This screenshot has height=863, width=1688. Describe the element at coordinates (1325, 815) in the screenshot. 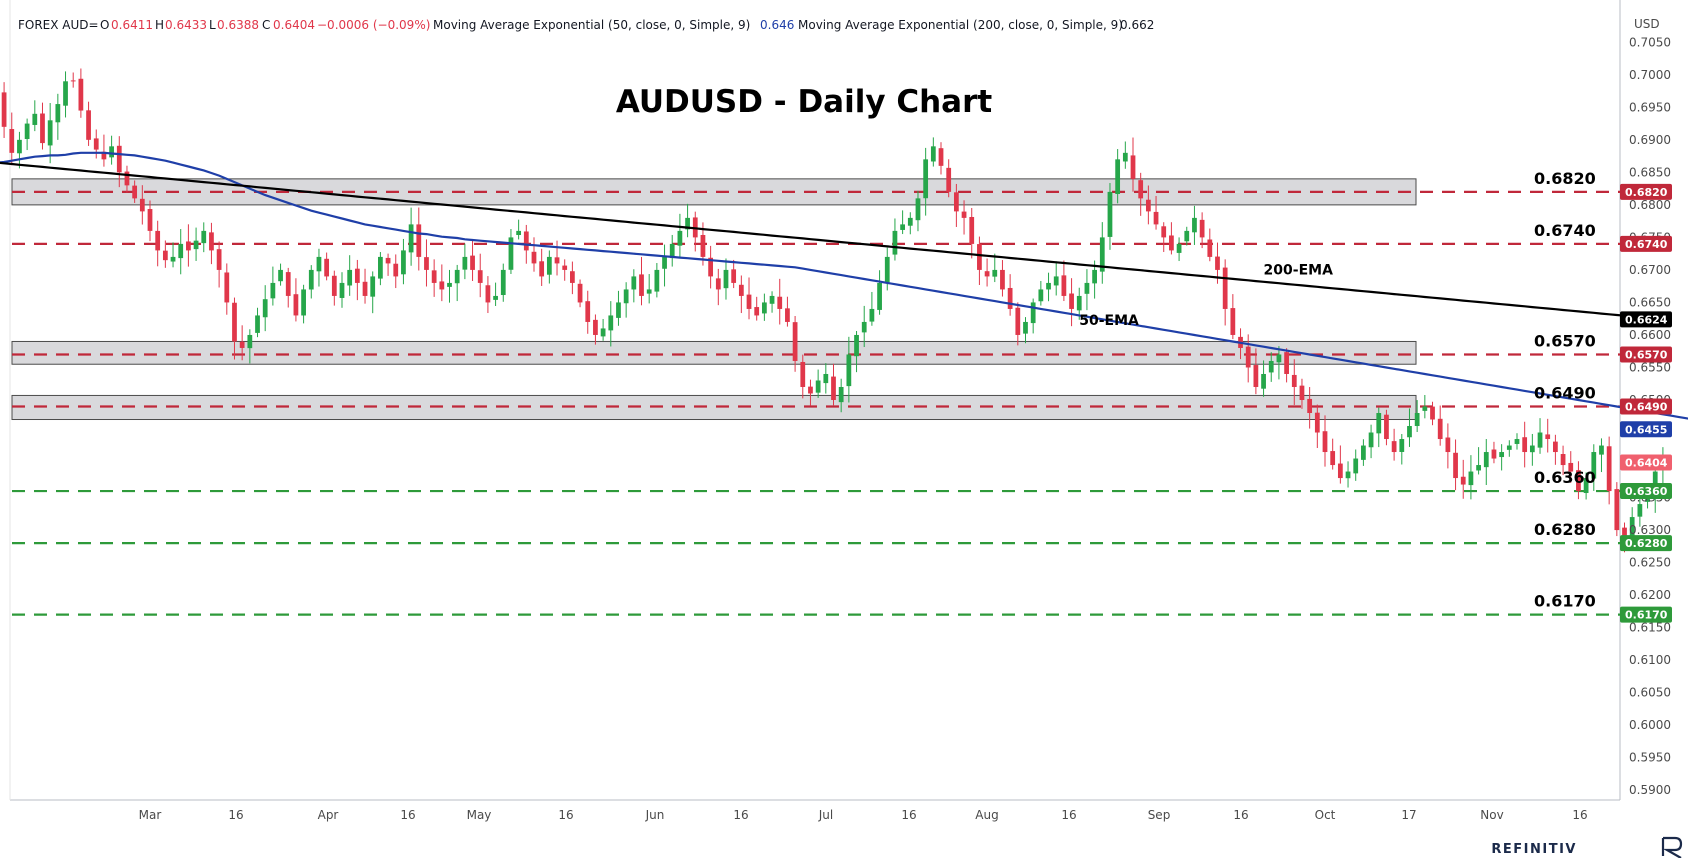

I see `x-tick-label: Oct` at that location.